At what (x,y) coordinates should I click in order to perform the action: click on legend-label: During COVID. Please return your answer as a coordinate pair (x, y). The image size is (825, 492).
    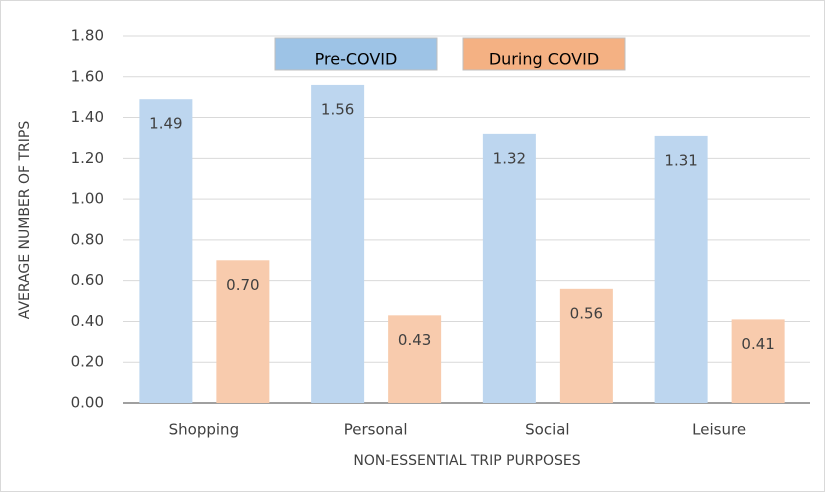
    Looking at the image, I should click on (544, 59).